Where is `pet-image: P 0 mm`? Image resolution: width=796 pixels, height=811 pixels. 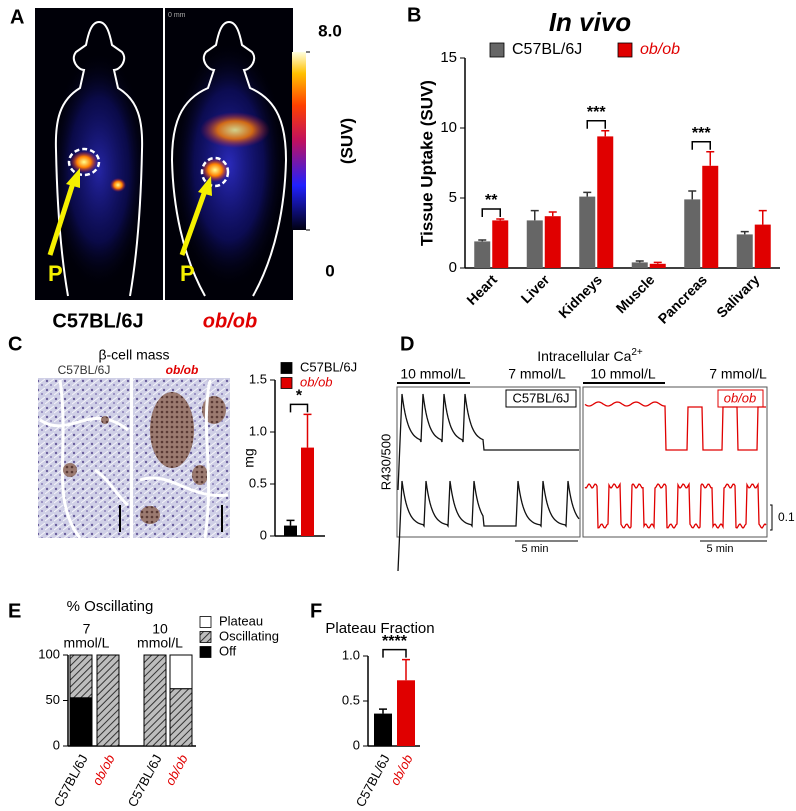 pet-image: P 0 mm is located at coordinates (229, 154).